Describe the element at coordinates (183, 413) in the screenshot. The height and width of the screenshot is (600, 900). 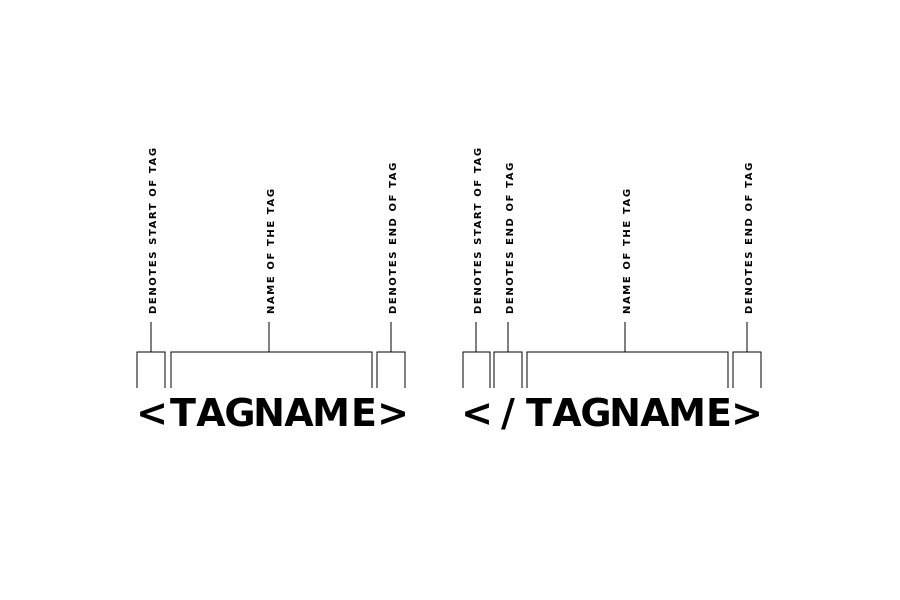
I see `open-char-t: T` at that location.